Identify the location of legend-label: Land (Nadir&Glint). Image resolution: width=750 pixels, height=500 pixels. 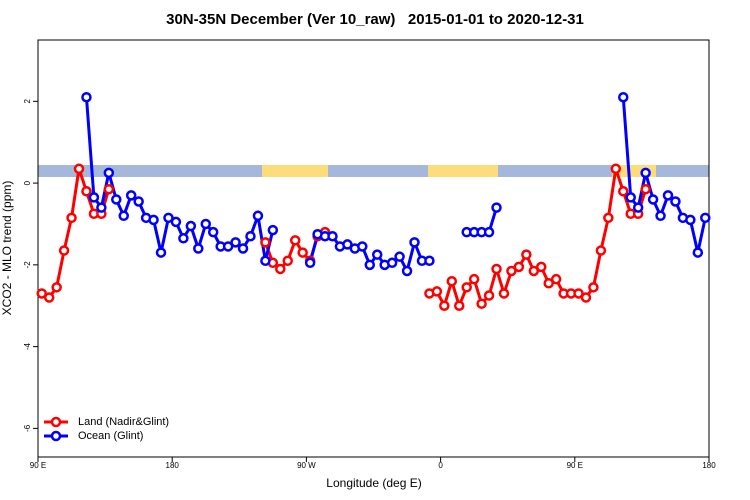
(123, 422).